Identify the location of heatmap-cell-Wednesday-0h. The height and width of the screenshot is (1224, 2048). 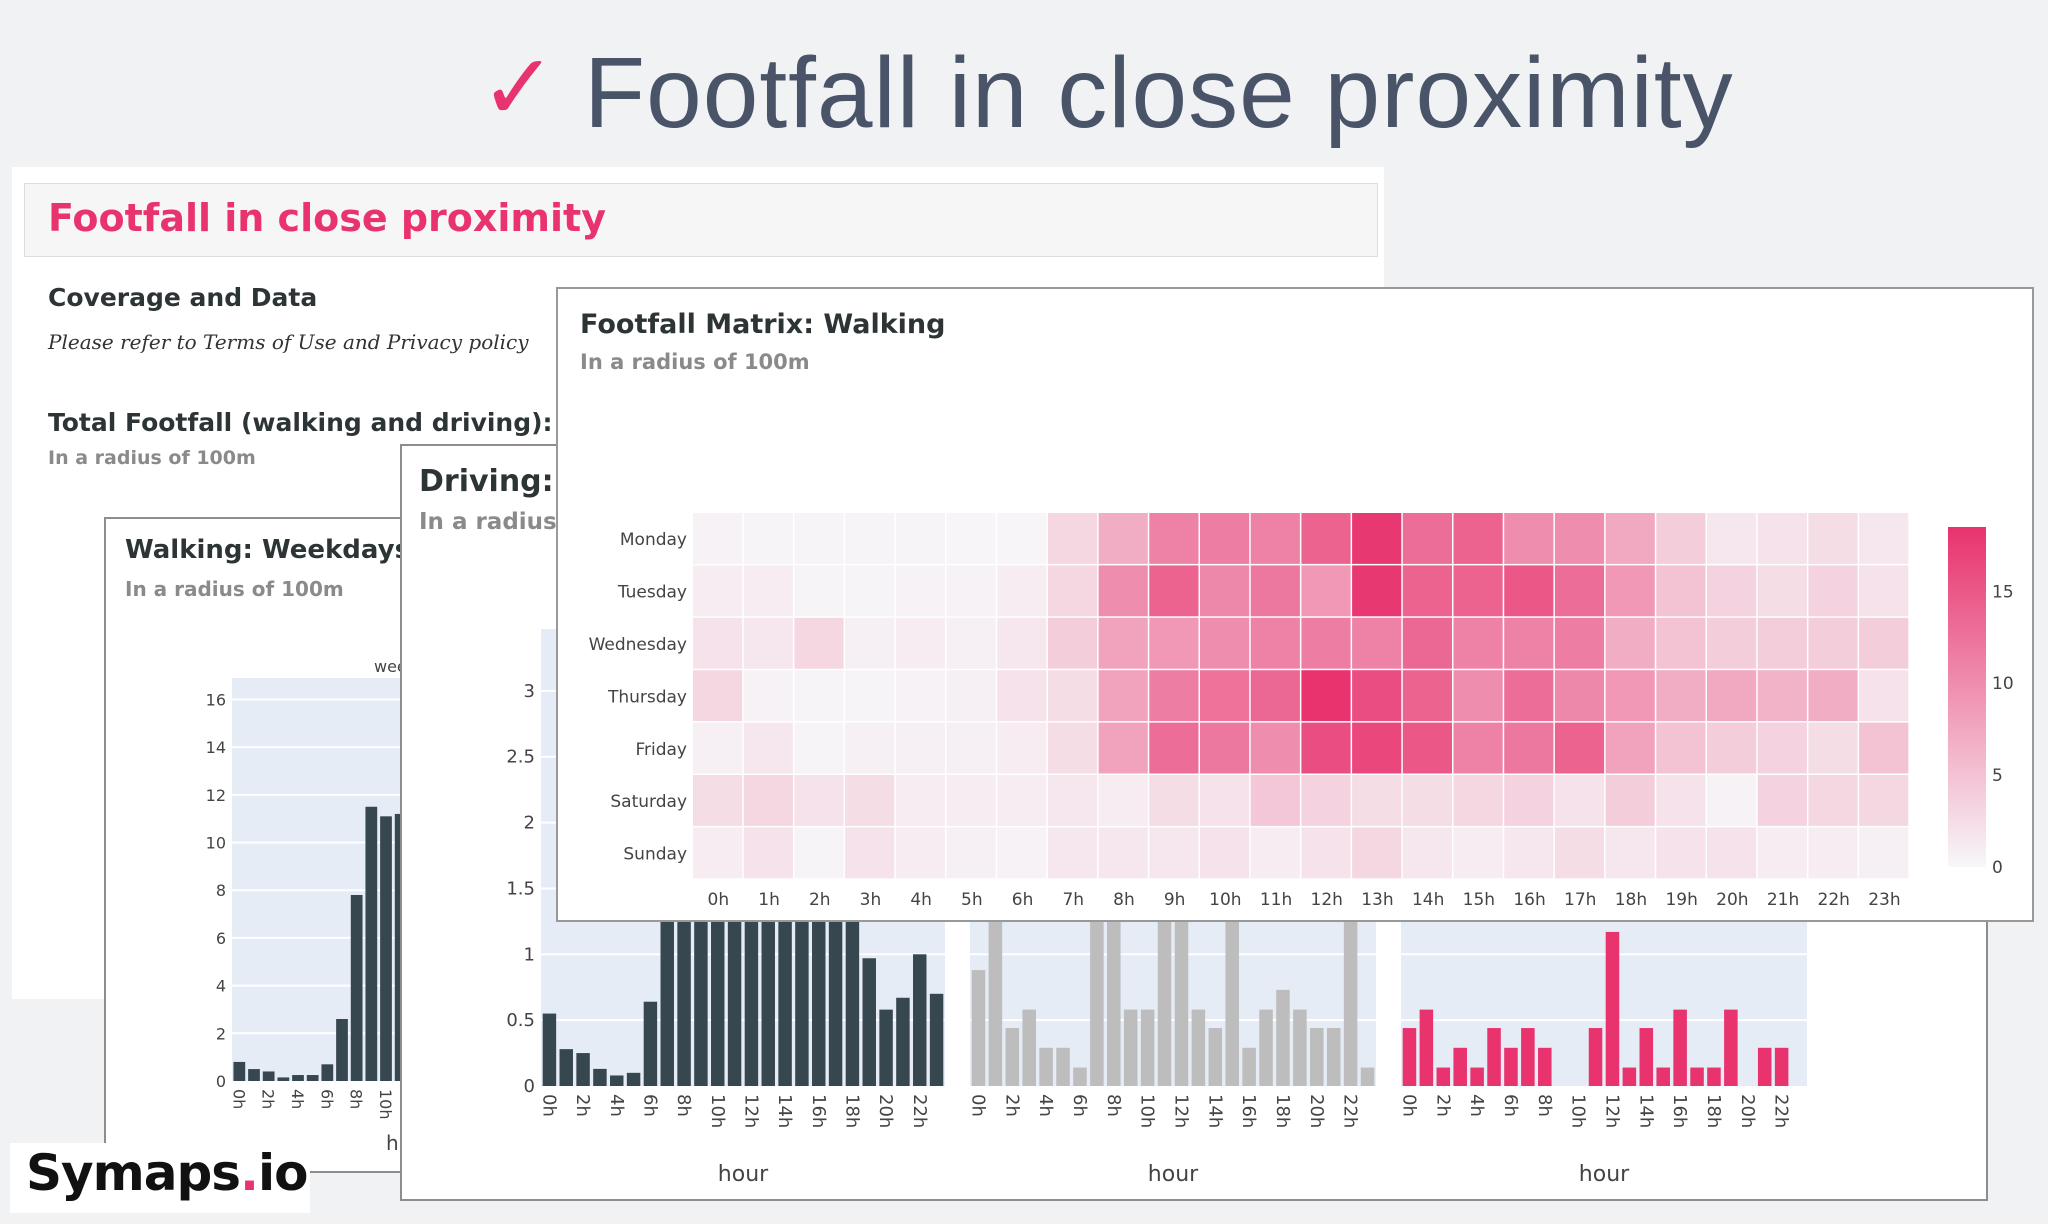
(718, 643).